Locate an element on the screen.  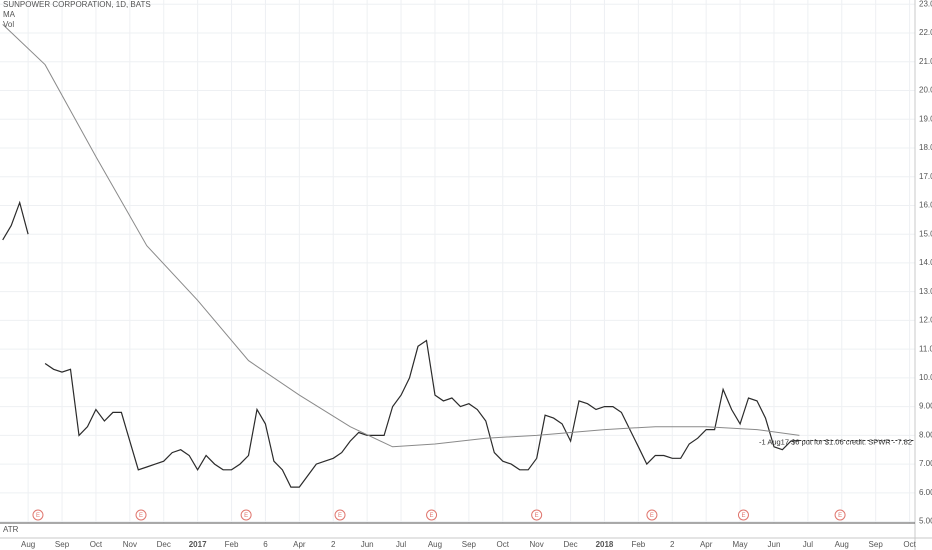
y-tick-label: 17.00 is located at coordinates (925, 176).